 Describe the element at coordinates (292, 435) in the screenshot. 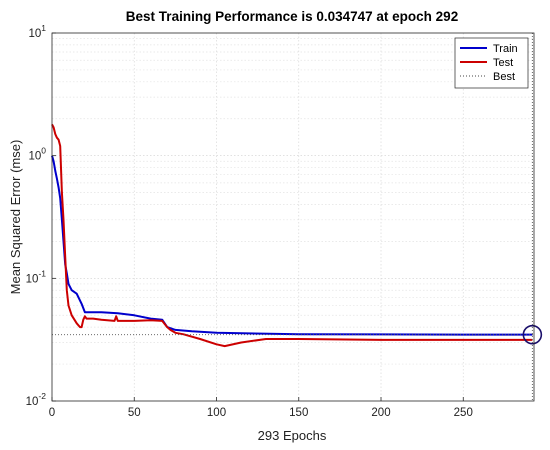

I see `x-axis-label: 293 Epochs` at that location.